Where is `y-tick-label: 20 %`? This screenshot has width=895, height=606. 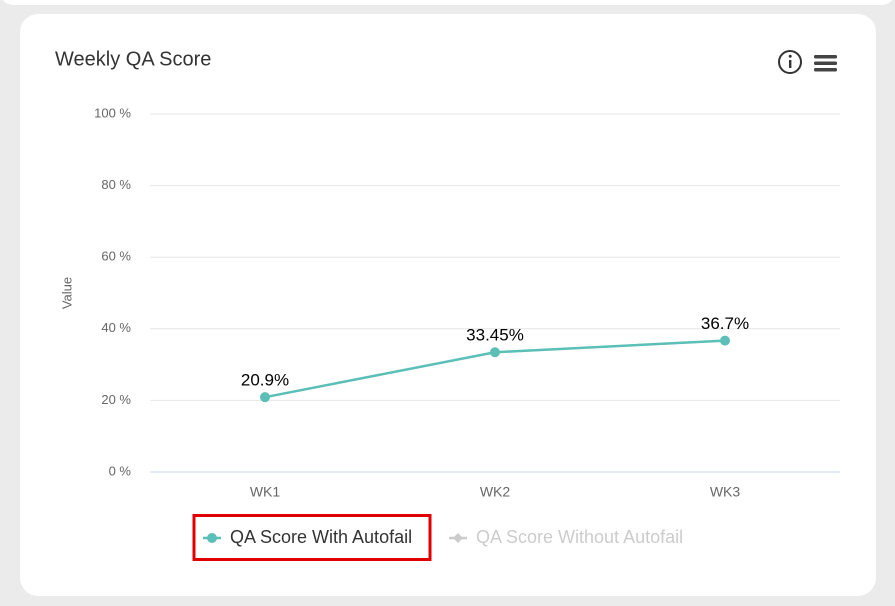 y-tick-label: 20 % is located at coordinates (116, 399).